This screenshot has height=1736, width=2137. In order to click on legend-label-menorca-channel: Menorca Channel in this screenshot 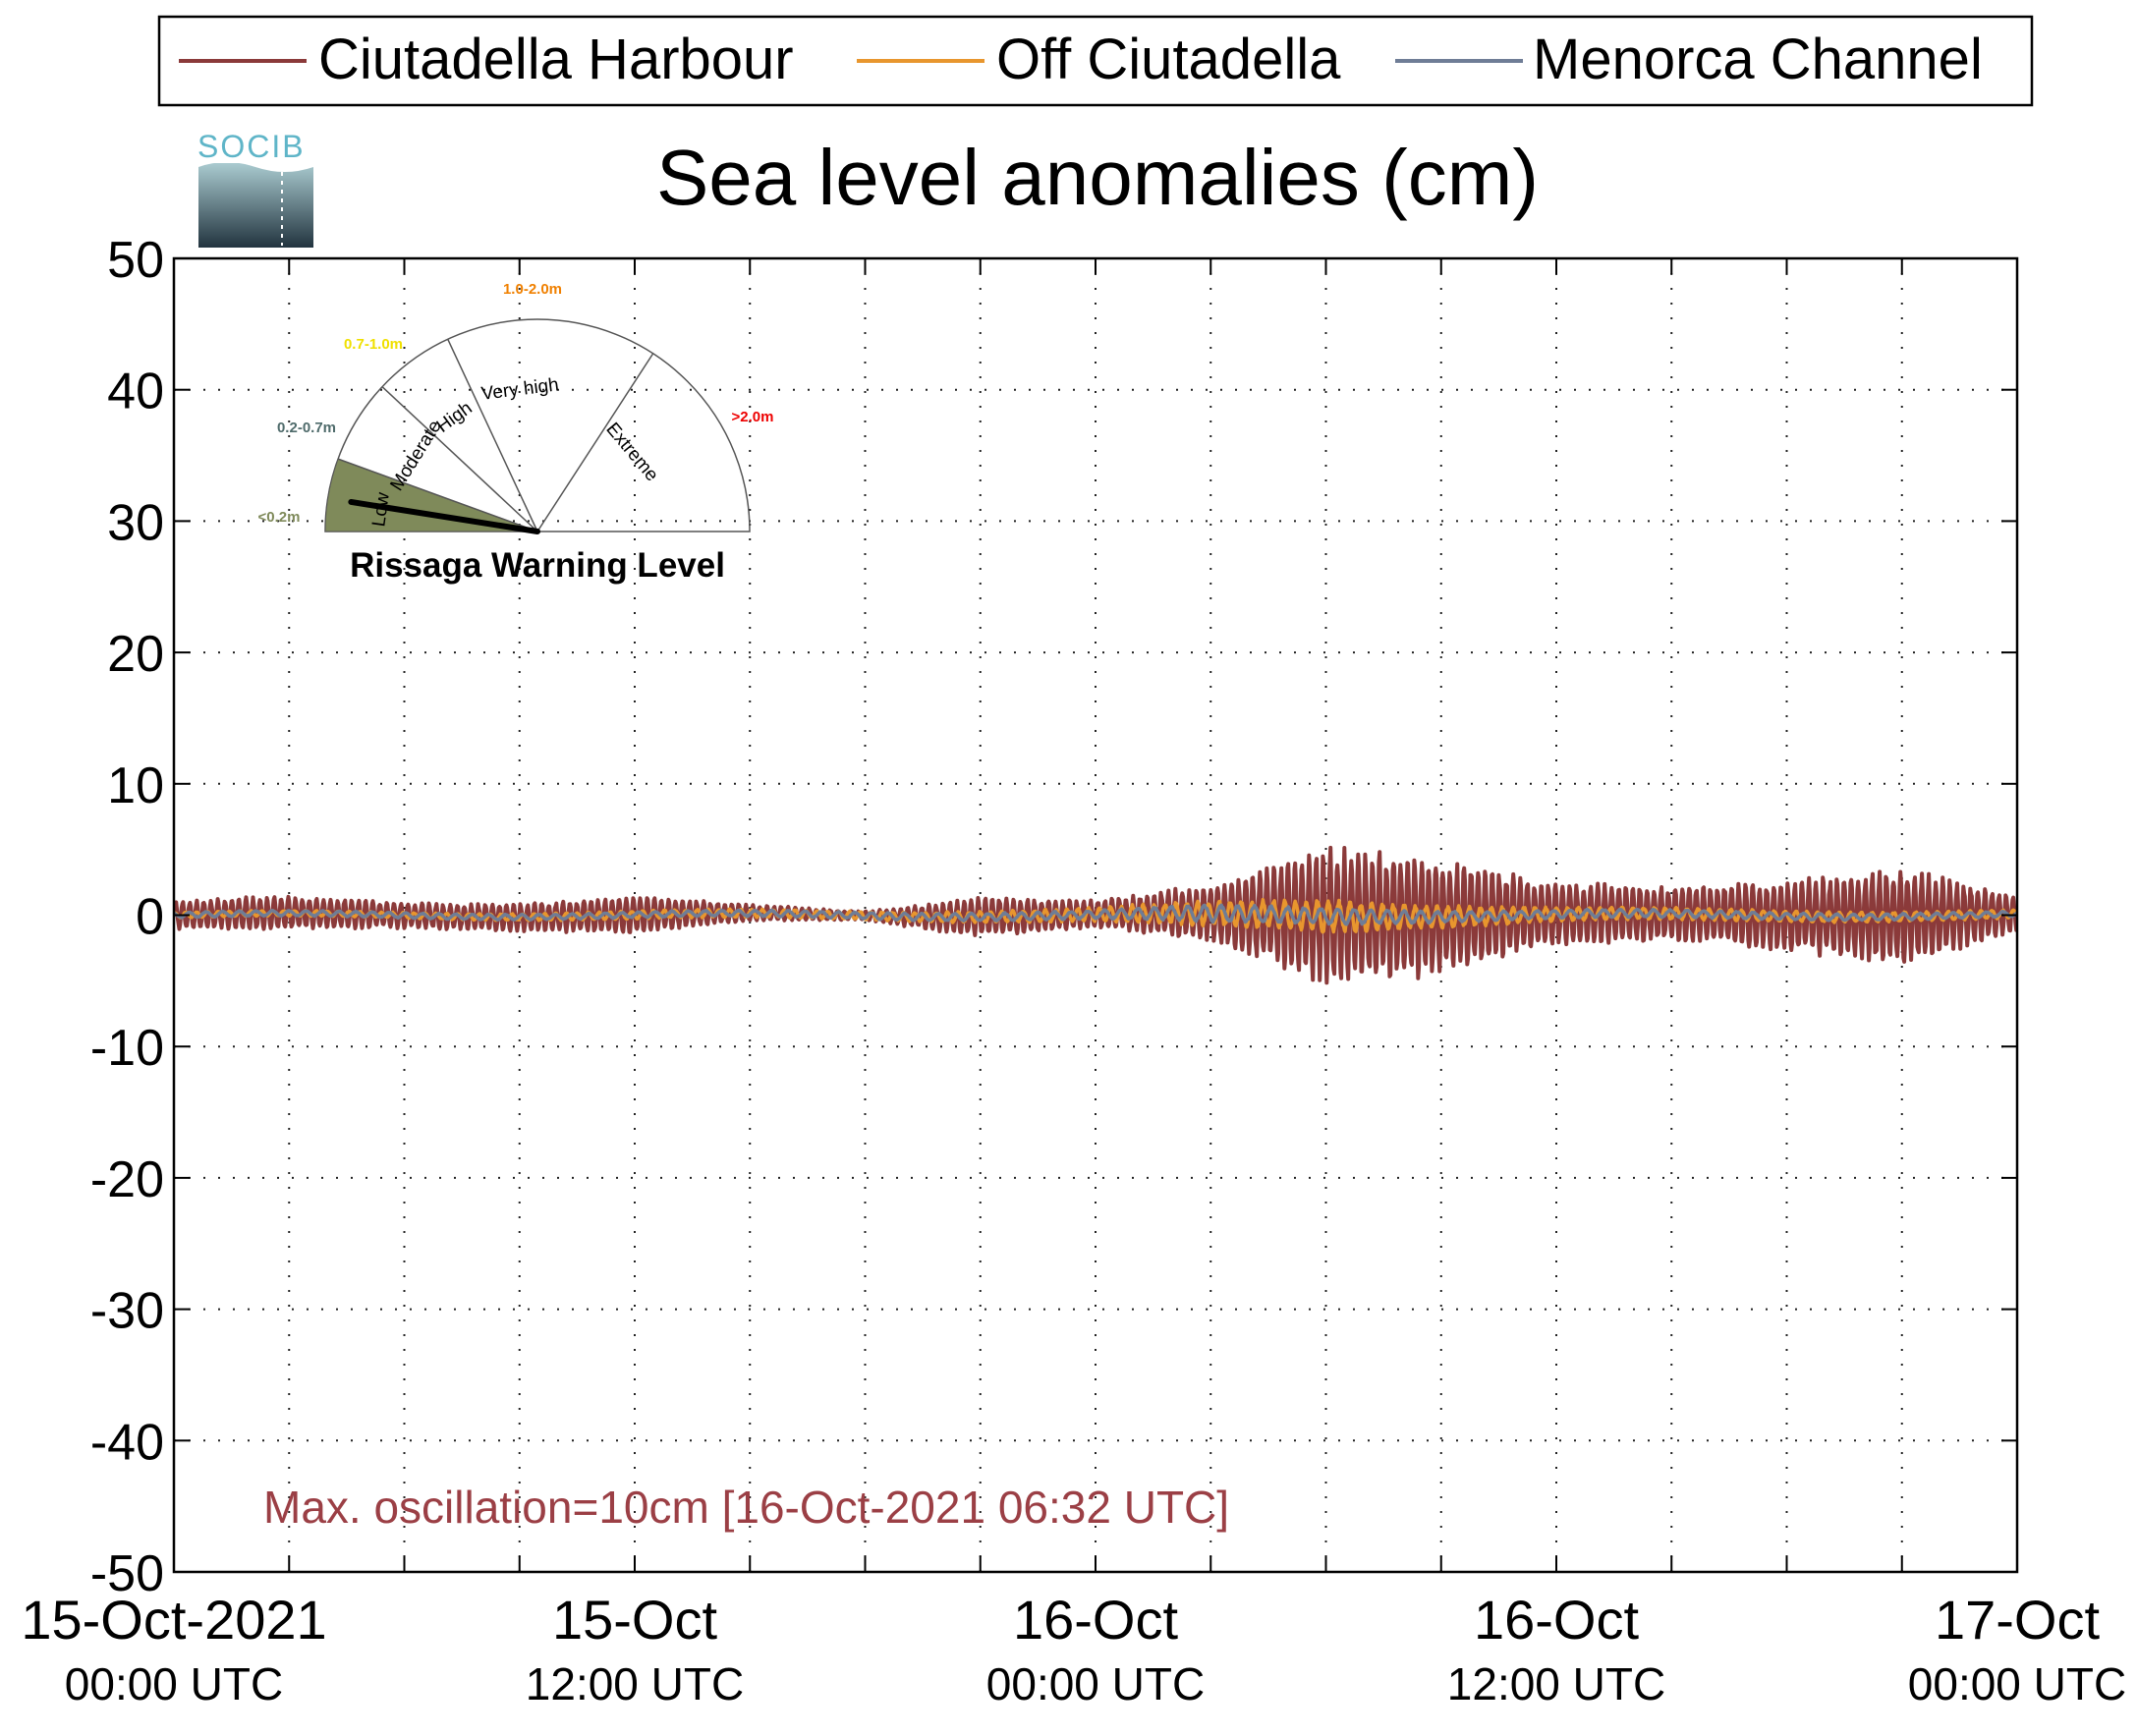, I will do `click(1758, 59)`.